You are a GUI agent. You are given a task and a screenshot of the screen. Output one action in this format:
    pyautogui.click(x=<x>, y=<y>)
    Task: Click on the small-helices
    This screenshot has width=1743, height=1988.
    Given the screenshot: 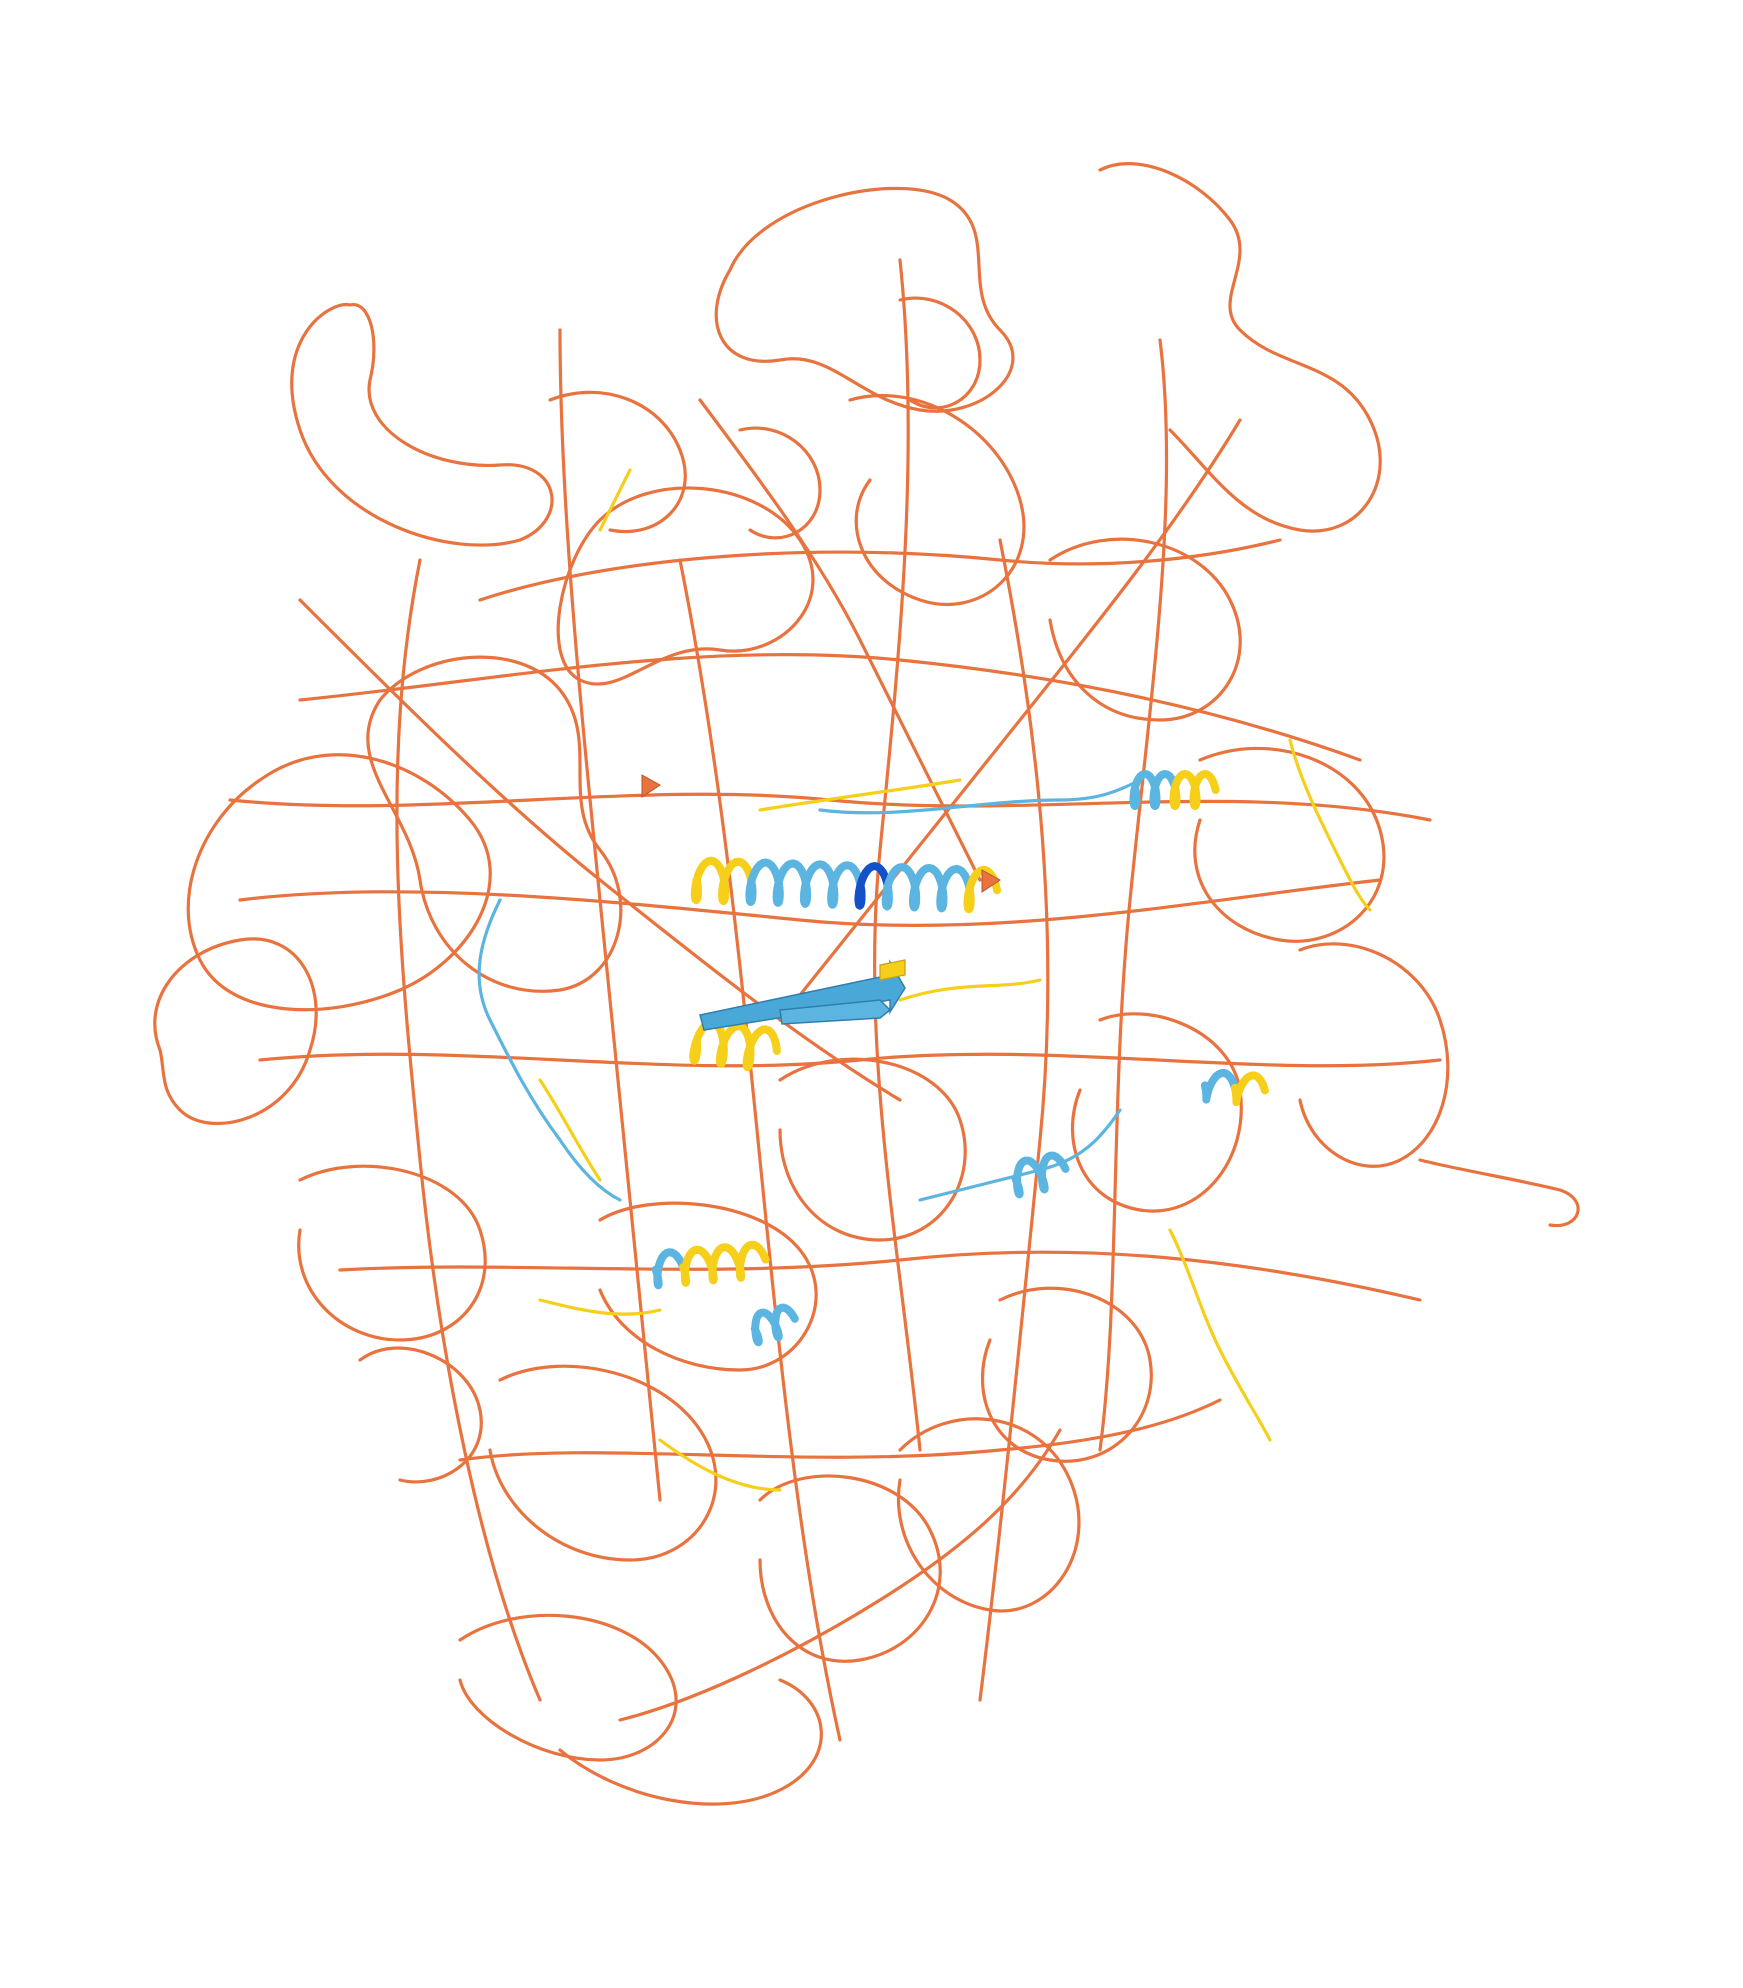 What is the action you would take?
    pyautogui.click(x=960, y=1058)
    